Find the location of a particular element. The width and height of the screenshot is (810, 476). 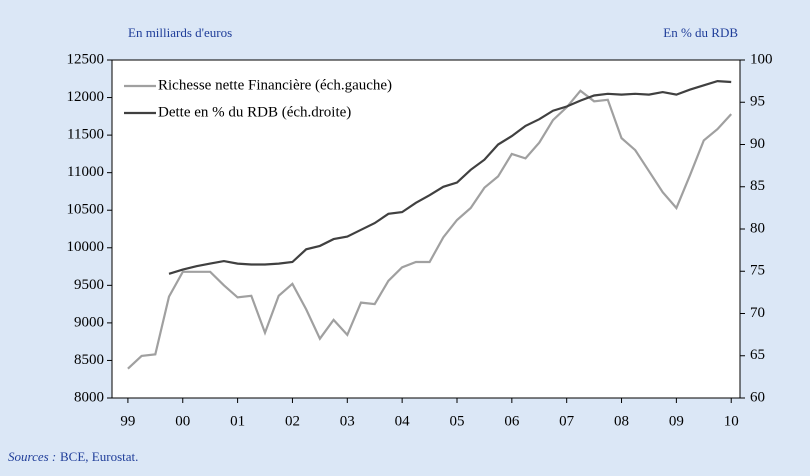

y2-tick-label: 90 is located at coordinates (757, 144).